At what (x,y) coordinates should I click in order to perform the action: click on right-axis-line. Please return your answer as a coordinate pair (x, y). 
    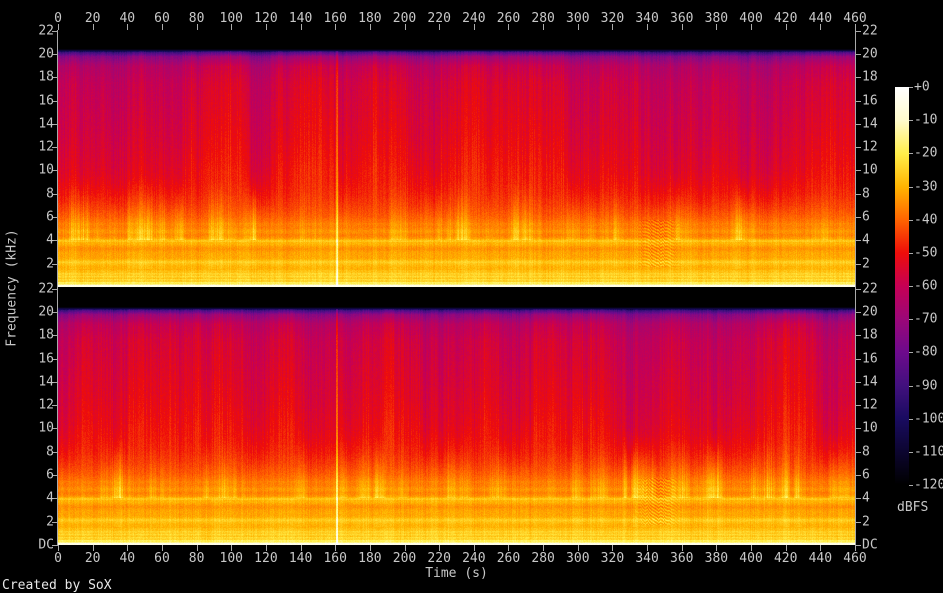
    Looking at the image, I should click on (855, 288).